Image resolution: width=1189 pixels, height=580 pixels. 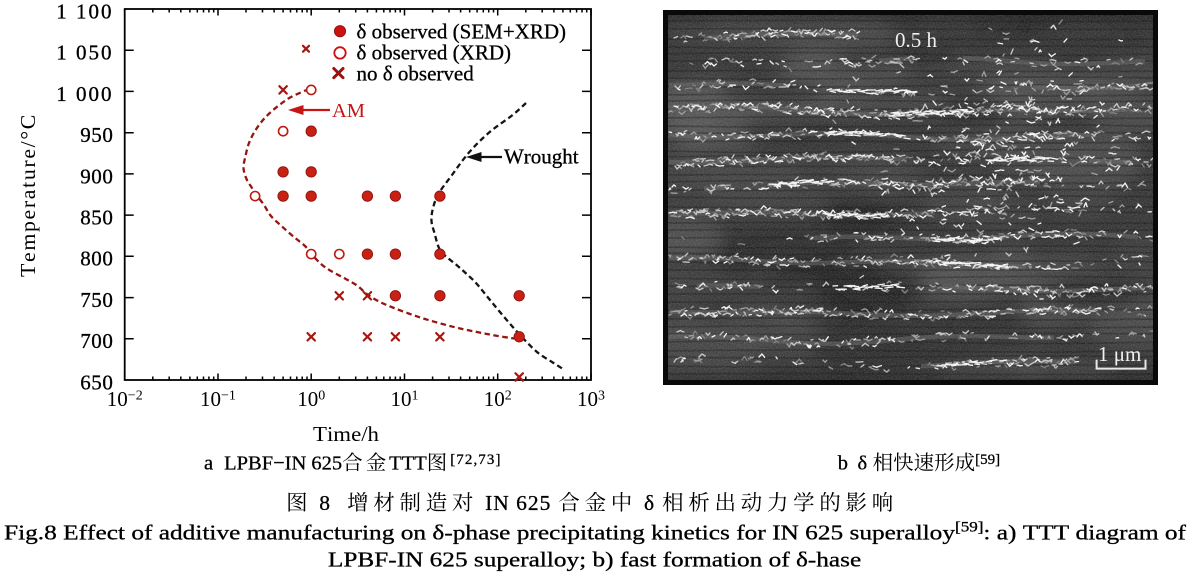 I want to click on svg-text: [72,73], so click(x=475, y=460).